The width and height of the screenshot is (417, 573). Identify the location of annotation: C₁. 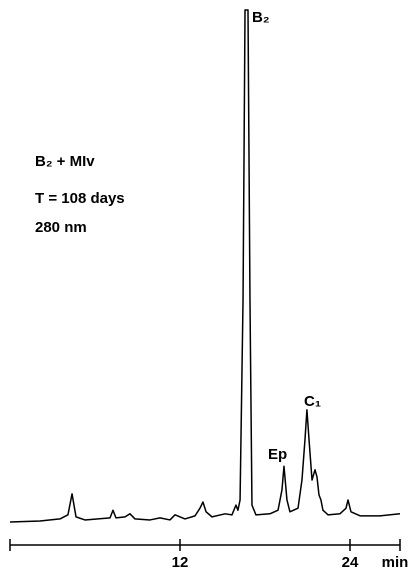
(312, 401).